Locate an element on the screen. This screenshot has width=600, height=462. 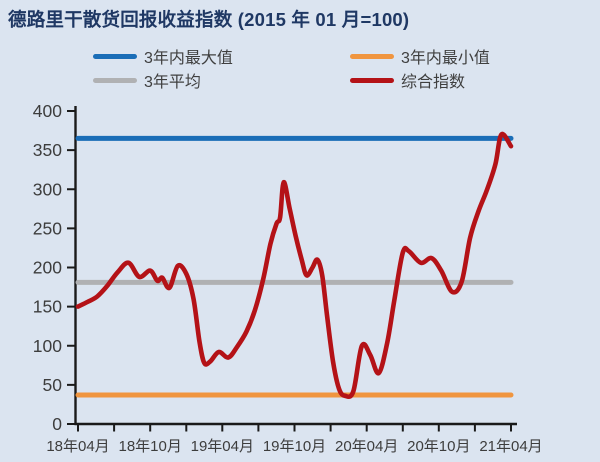
chart-title: 德路里干散货回报收益指数 (2015 年 01 月=100) is located at coordinates (209, 19).